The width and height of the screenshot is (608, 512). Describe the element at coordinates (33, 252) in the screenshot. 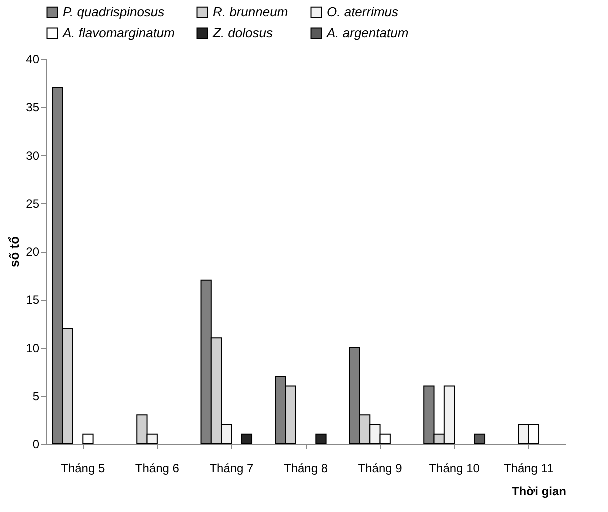

I see `y-tick-label: 20` at that location.